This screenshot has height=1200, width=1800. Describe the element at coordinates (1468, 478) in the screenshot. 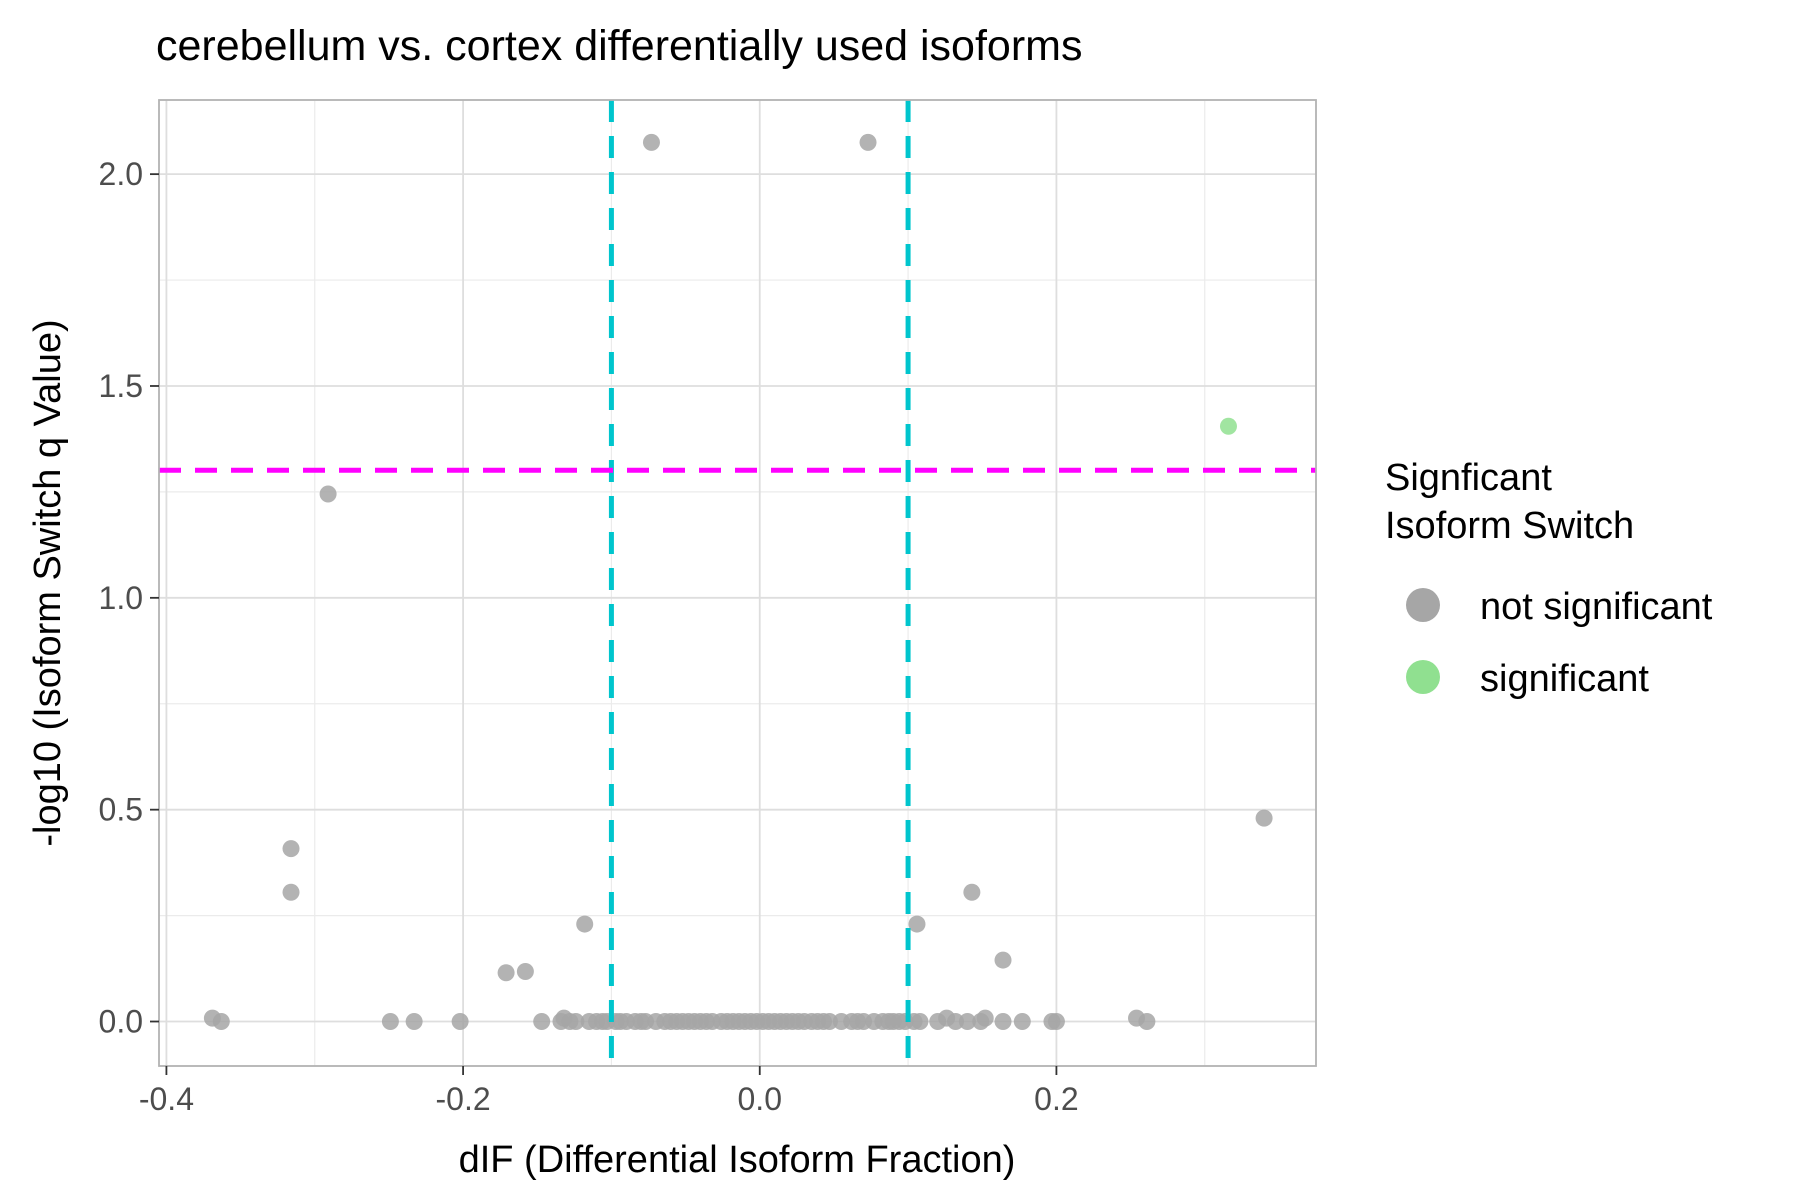

I see `legend-title-line-1: Signficant` at that location.